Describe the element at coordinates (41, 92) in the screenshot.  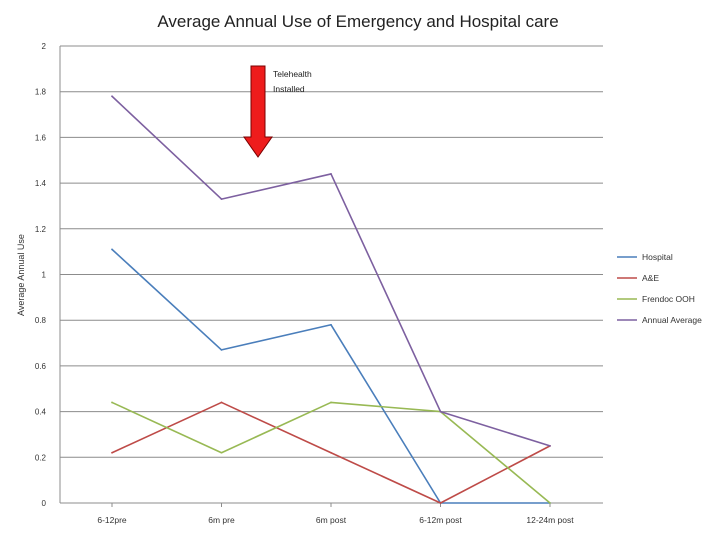
I see `y-tick-label: 1.8` at that location.